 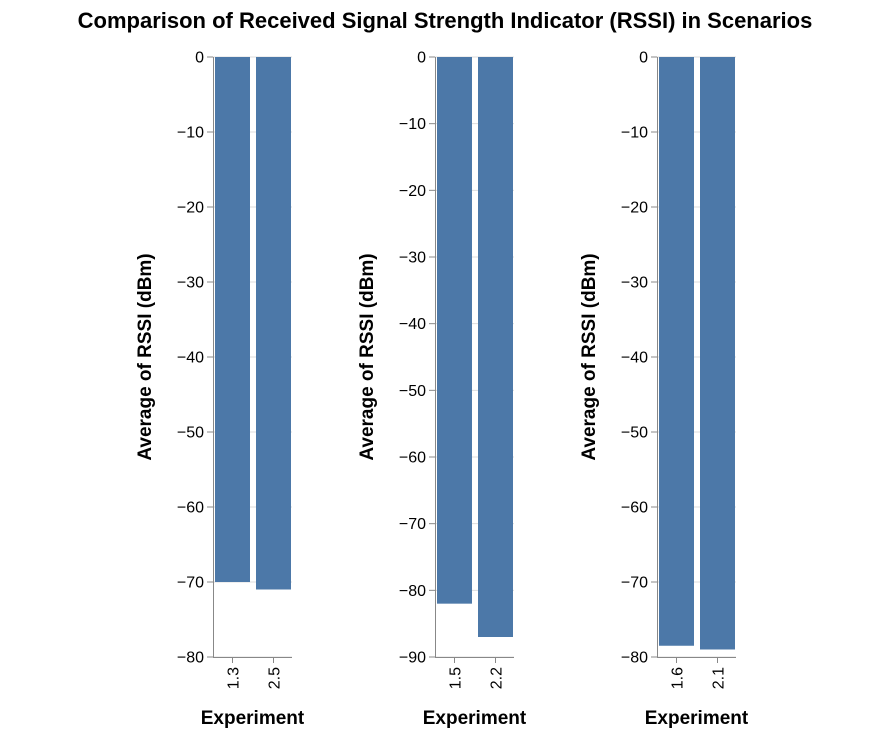 I want to click on x-tick-label: 2.1, so click(x=719, y=678).